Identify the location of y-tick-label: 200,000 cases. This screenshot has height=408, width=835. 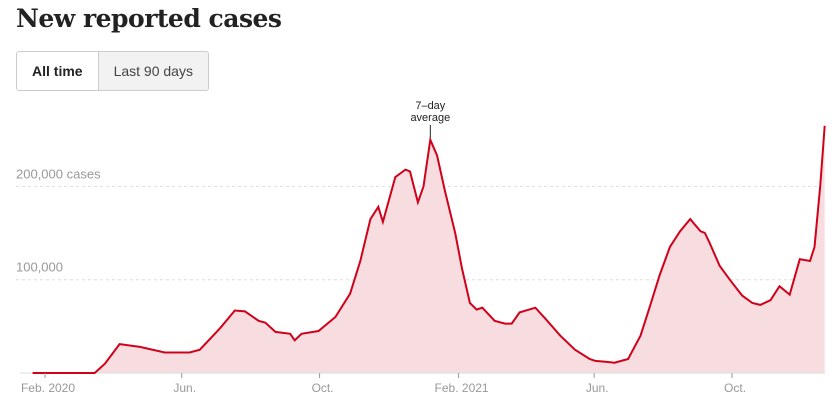
(58, 173).